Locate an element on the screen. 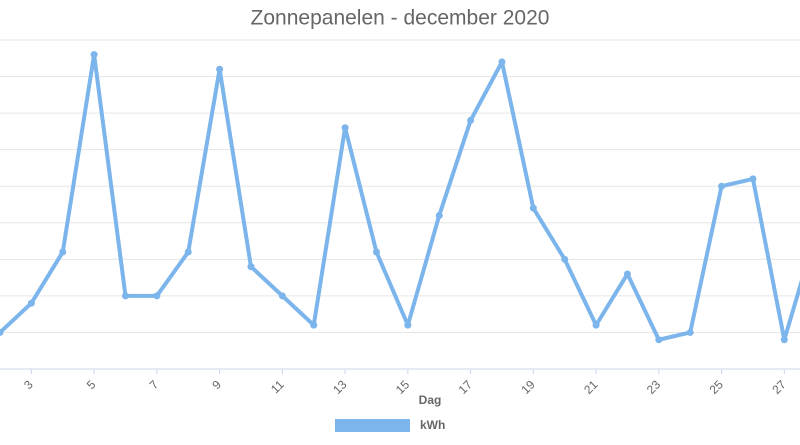 This screenshot has width=800, height=445. x-tick-label: 3 is located at coordinates (28, 384).